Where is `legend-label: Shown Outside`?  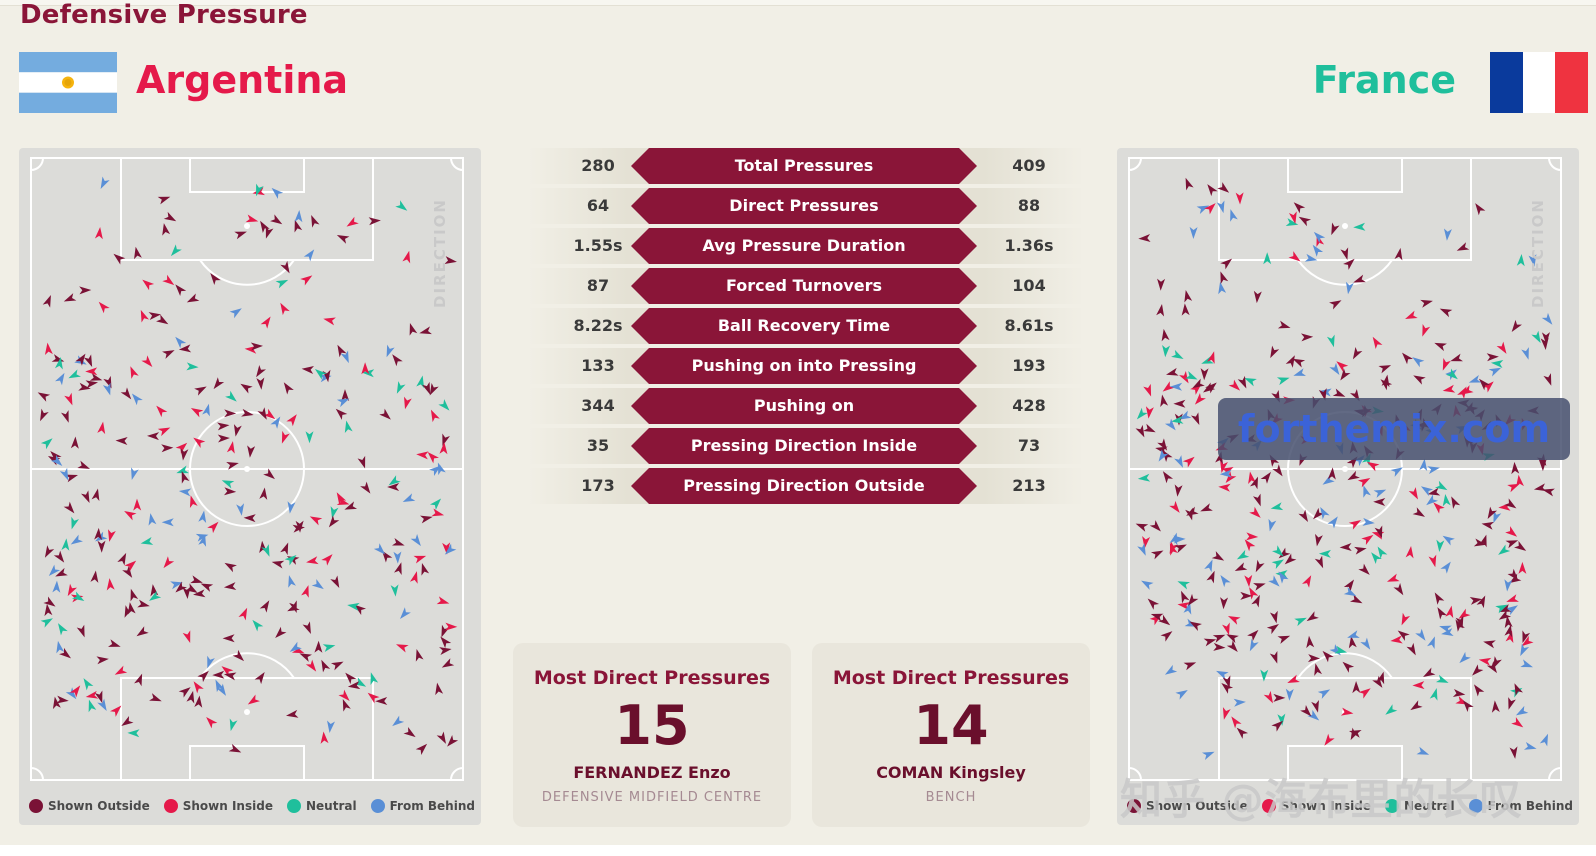 legend-label: Shown Outside is located at coordinates (1197, 806).